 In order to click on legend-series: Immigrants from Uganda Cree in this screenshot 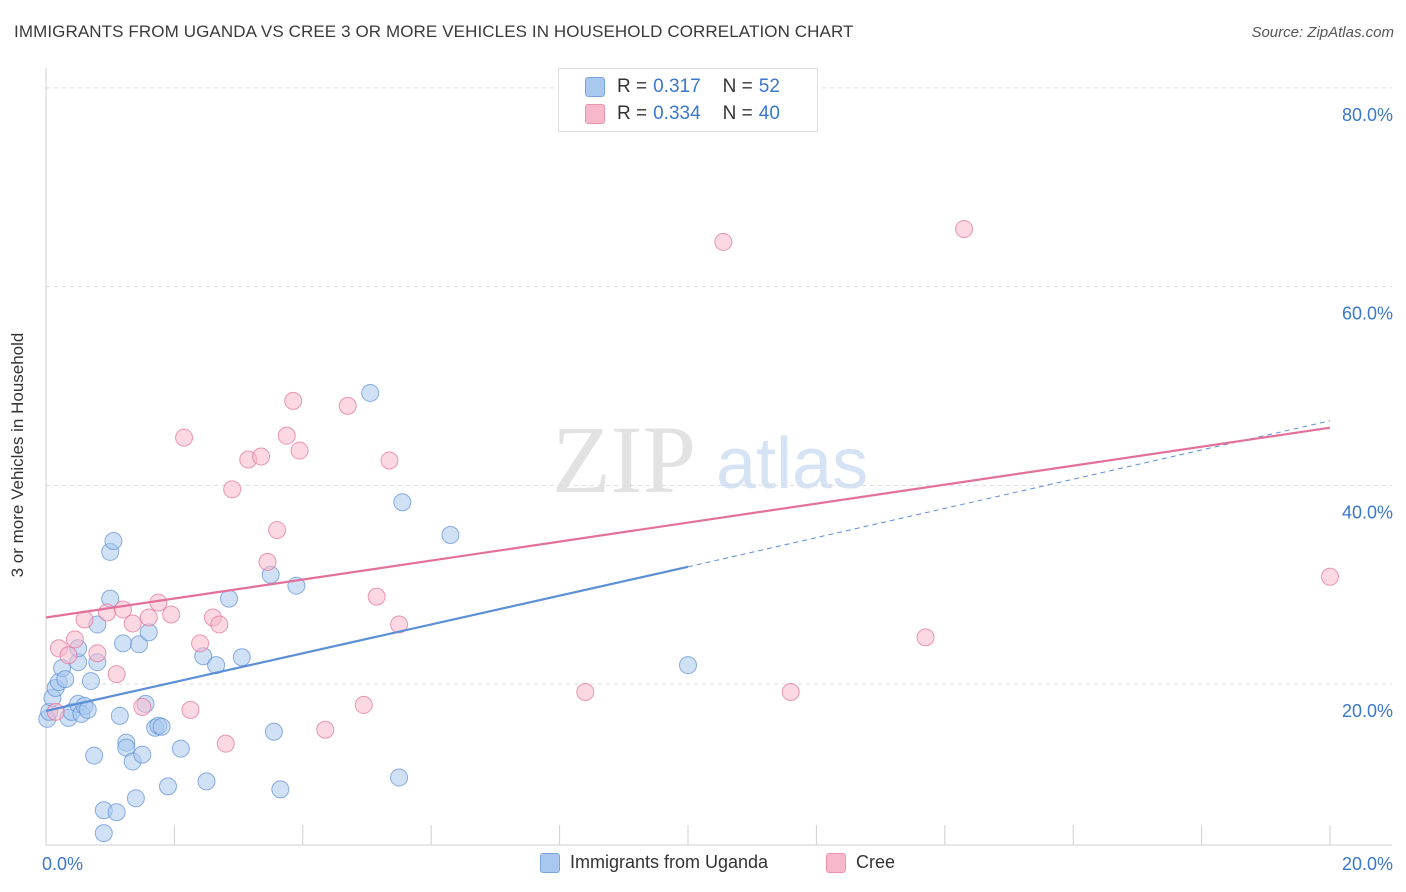, I will do `click(703, 865)`.